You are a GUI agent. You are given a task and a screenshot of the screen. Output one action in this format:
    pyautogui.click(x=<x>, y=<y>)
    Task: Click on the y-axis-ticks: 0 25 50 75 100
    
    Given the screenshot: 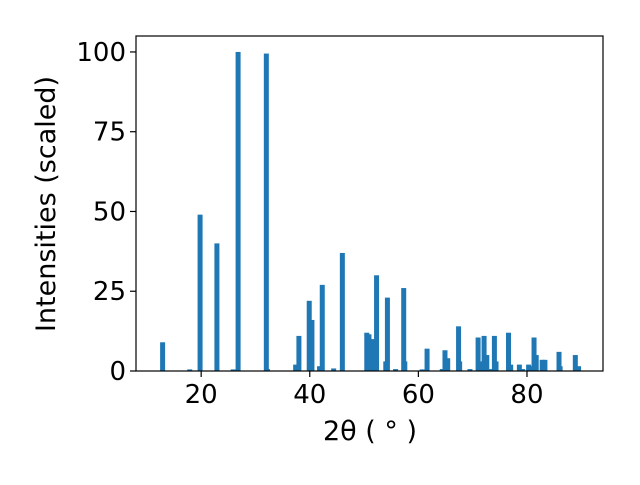 What is the action you would take?
    pyautogui.click(x=106, y=212)
    